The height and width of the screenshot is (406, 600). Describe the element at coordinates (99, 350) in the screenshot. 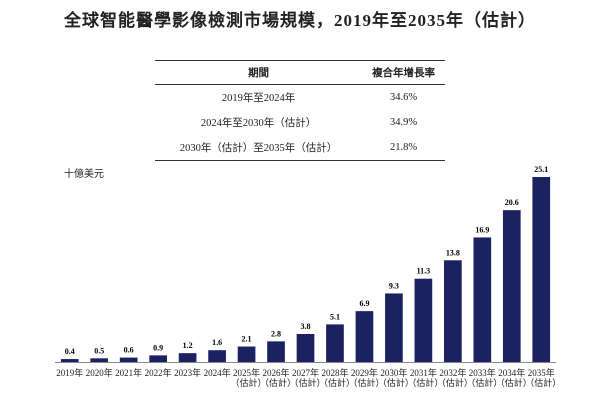

I see `data-label: 0.5` at that location.